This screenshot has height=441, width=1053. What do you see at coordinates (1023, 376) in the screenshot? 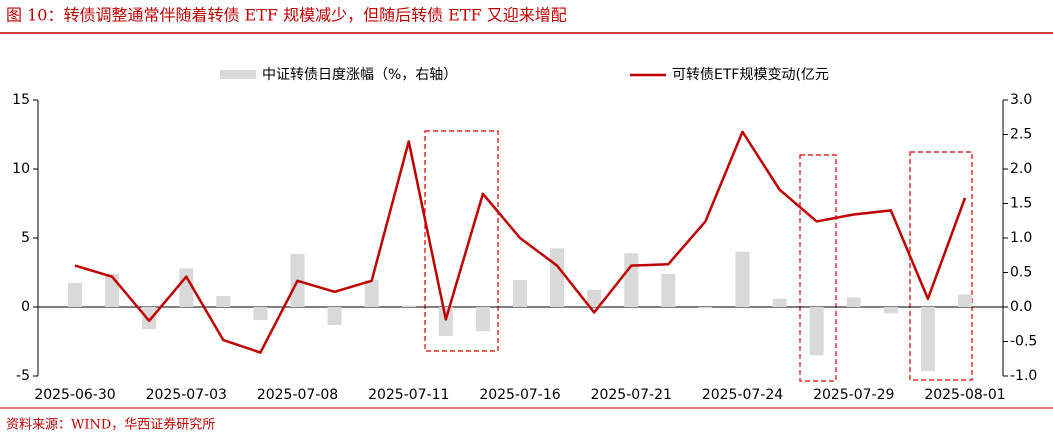
I see `y2-tick-label: -1.0` at bounding box center [1023, 376].